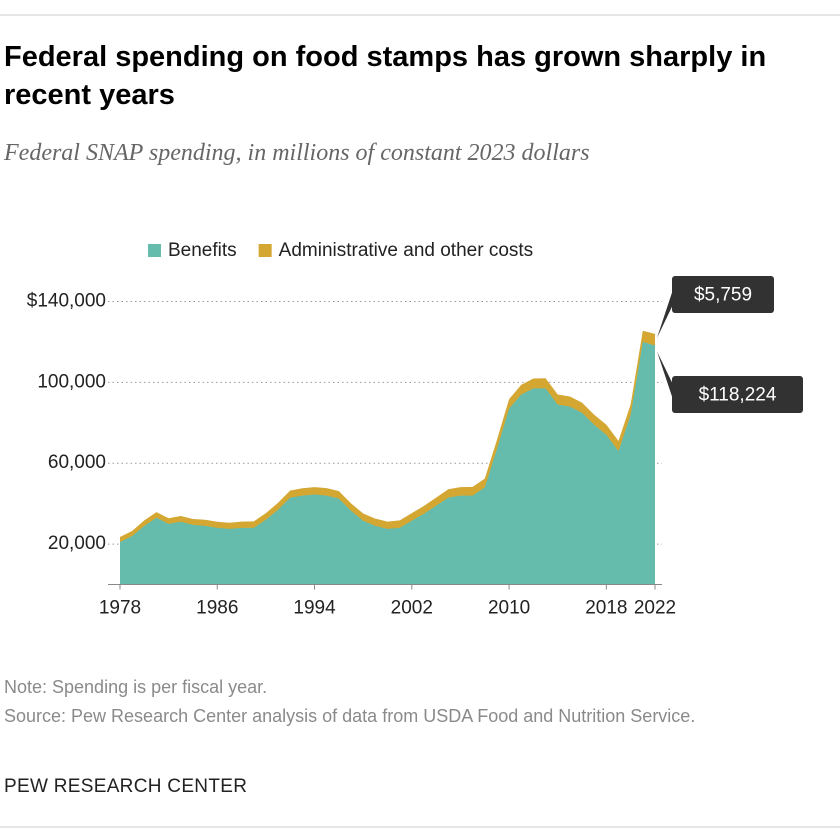  What do you see at coordinates (136, 687) in the screenshot?
I see `note: Note: Spending is per fiscal year.` at bounding box center [136, 687].